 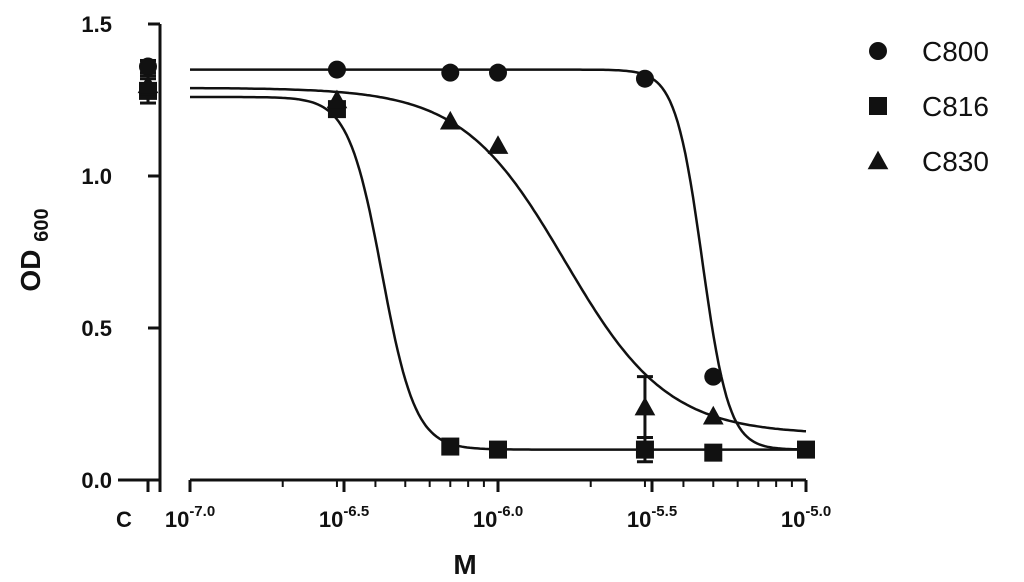 I want to click on y-axis-title: OD 600, so click(x=34, y=249).